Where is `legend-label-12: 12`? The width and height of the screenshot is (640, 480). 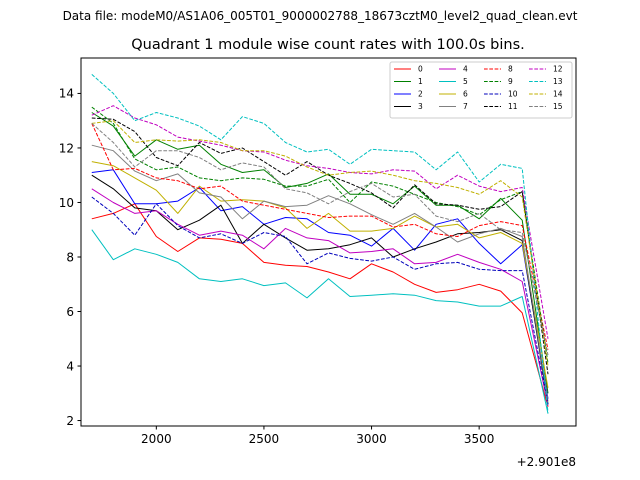
legend-label-12: 12 is located at coordinates (558, 69).